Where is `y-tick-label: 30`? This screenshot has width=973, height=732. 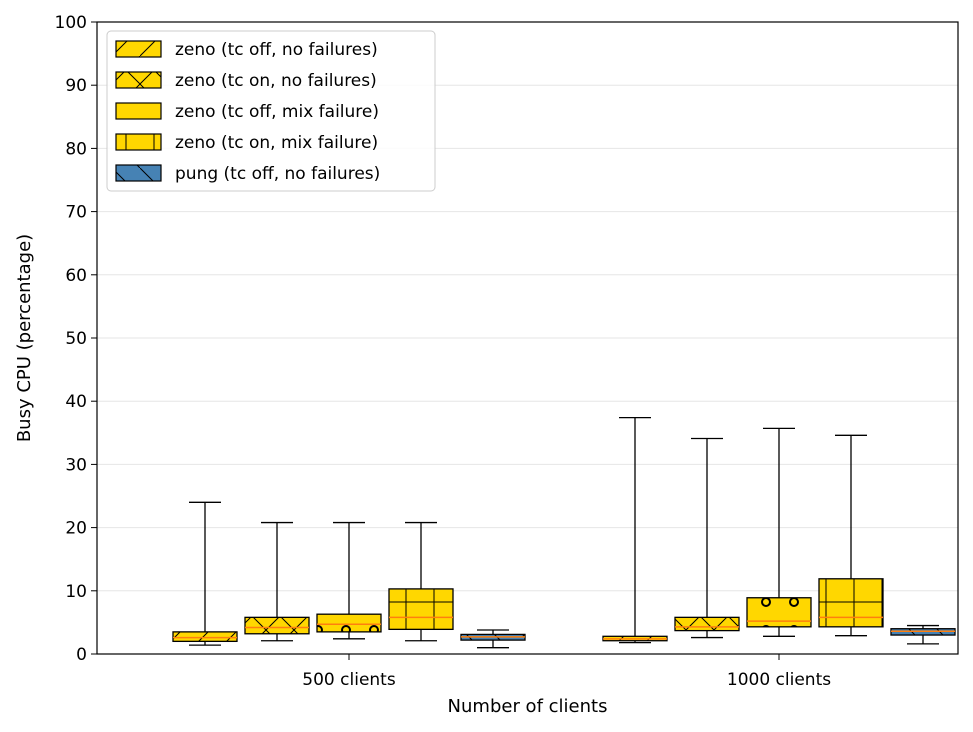
y-tick-label: 30 is located at coordinates (76, 465).